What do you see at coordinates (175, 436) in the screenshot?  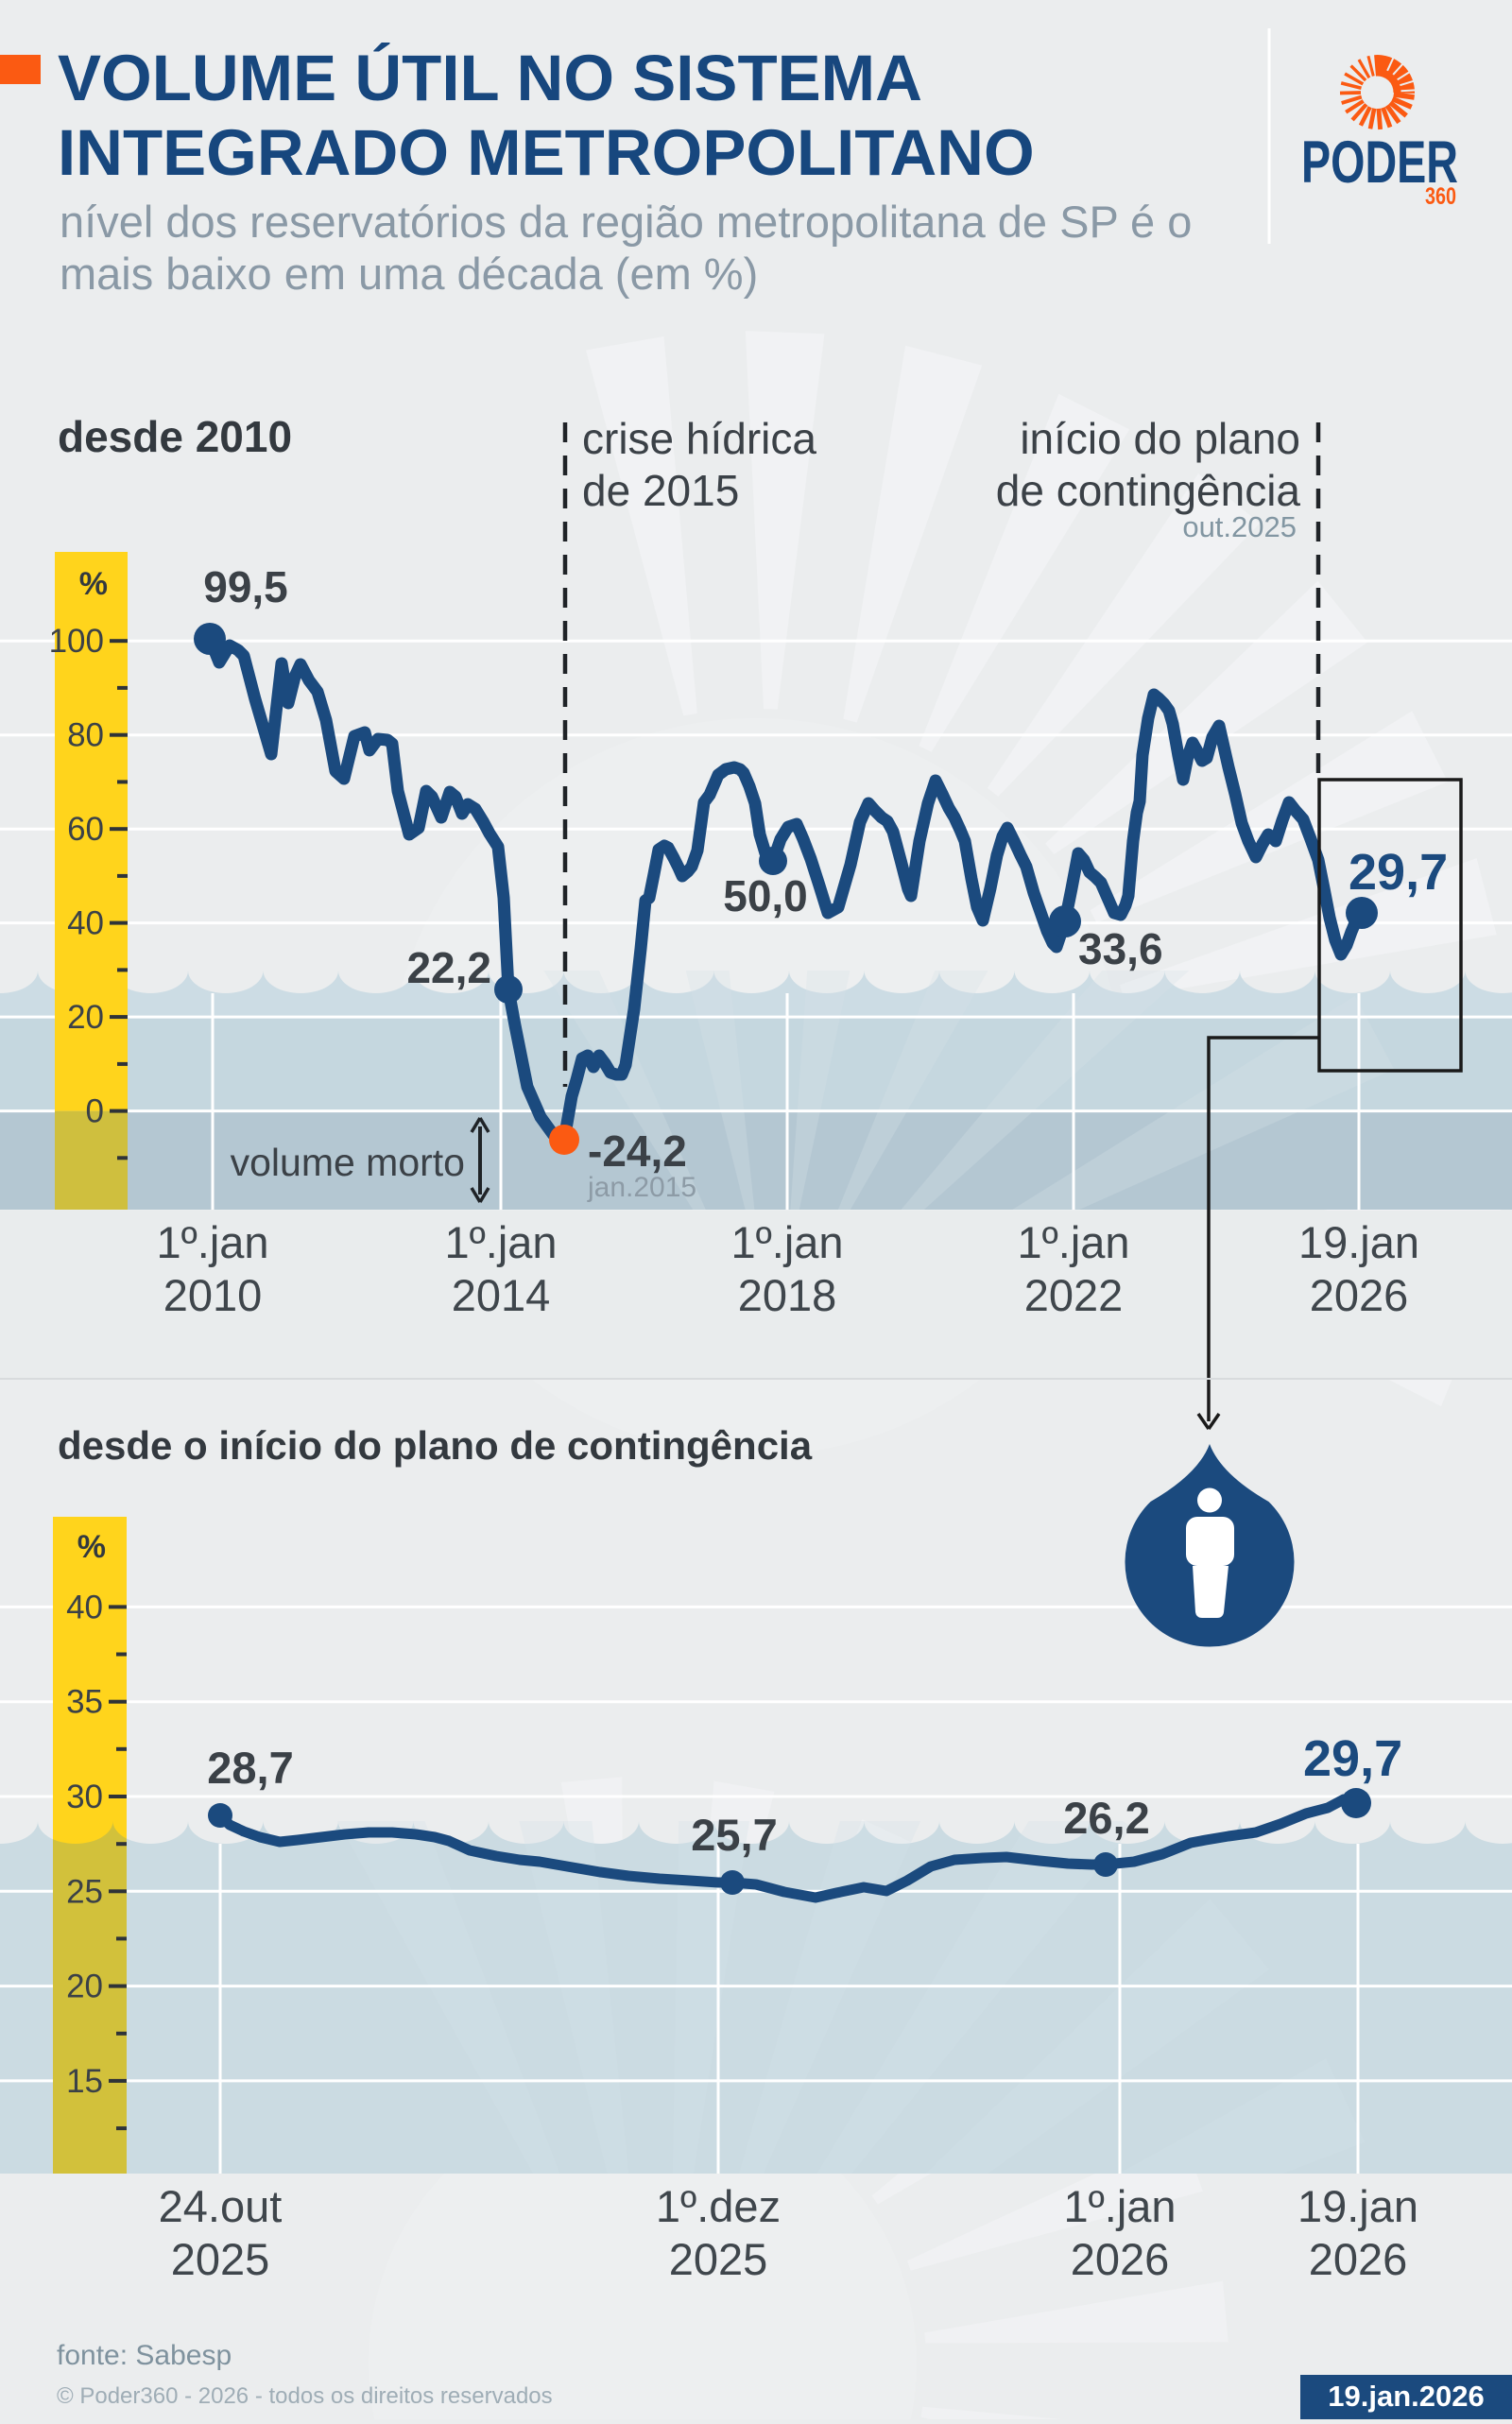 I see `svg-text: desde 2010` at bounding box center [175, 436].